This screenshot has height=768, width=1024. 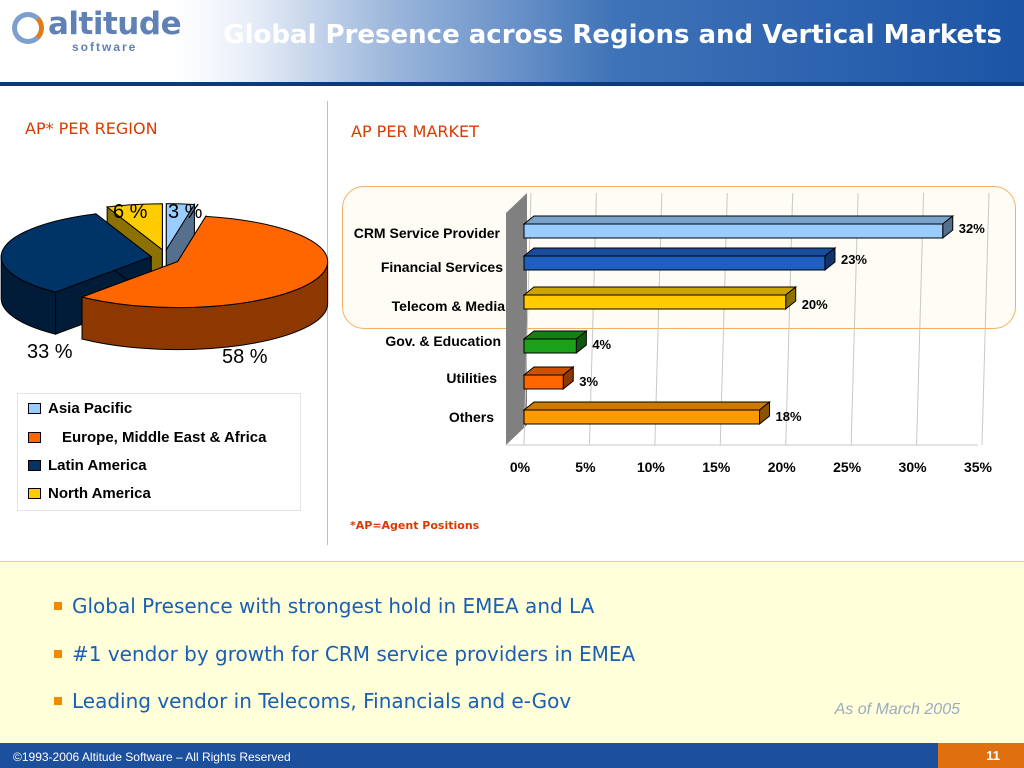 What do you see at coordinates (471, 417) in the screenshot?
I see `category-label-others: Others` at bounding box center [471, 417].